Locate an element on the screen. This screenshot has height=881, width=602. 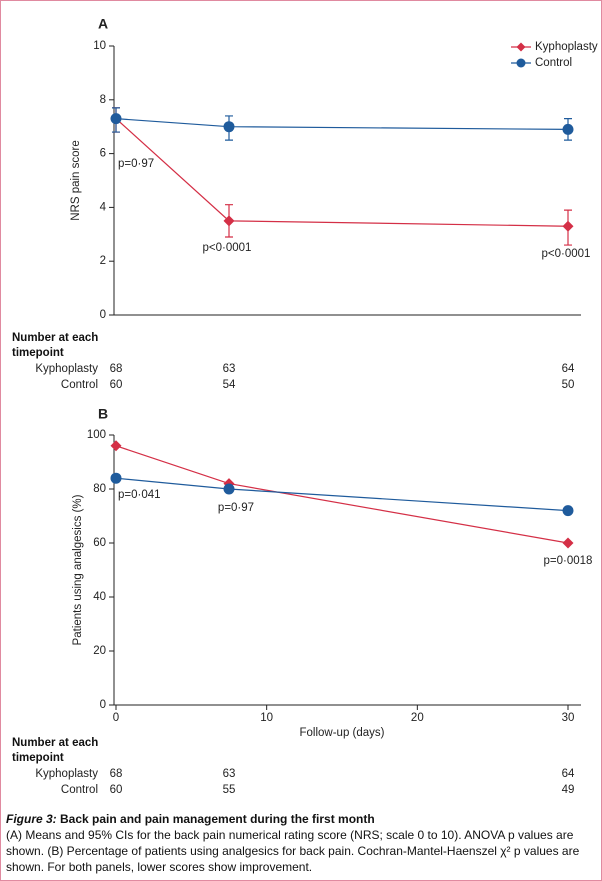
at-risk-value: 49 is located at coordinates (568, 790).